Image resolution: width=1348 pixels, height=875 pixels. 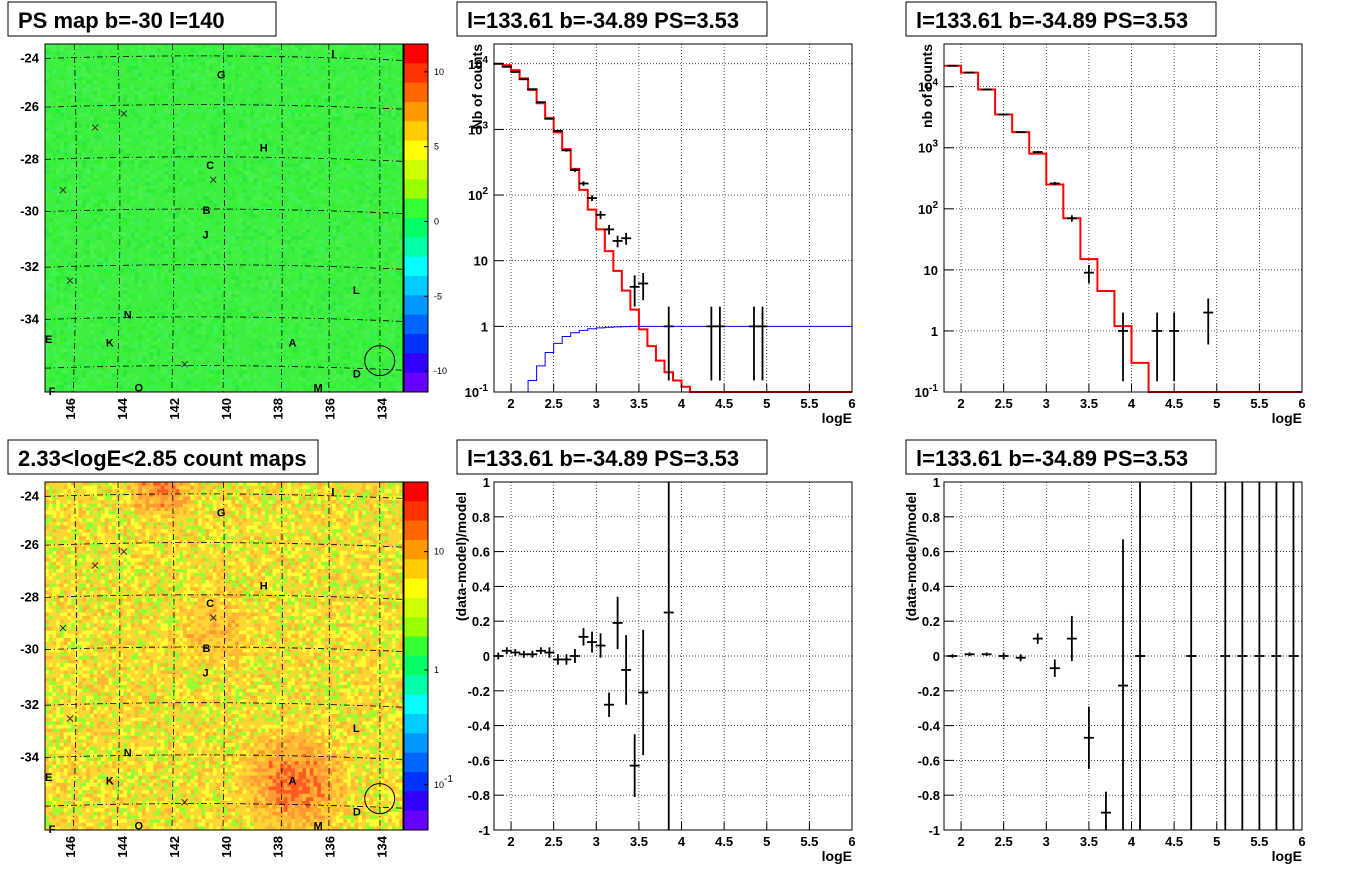 I want to click on source-label-K: K, so click(x=110, y=343).